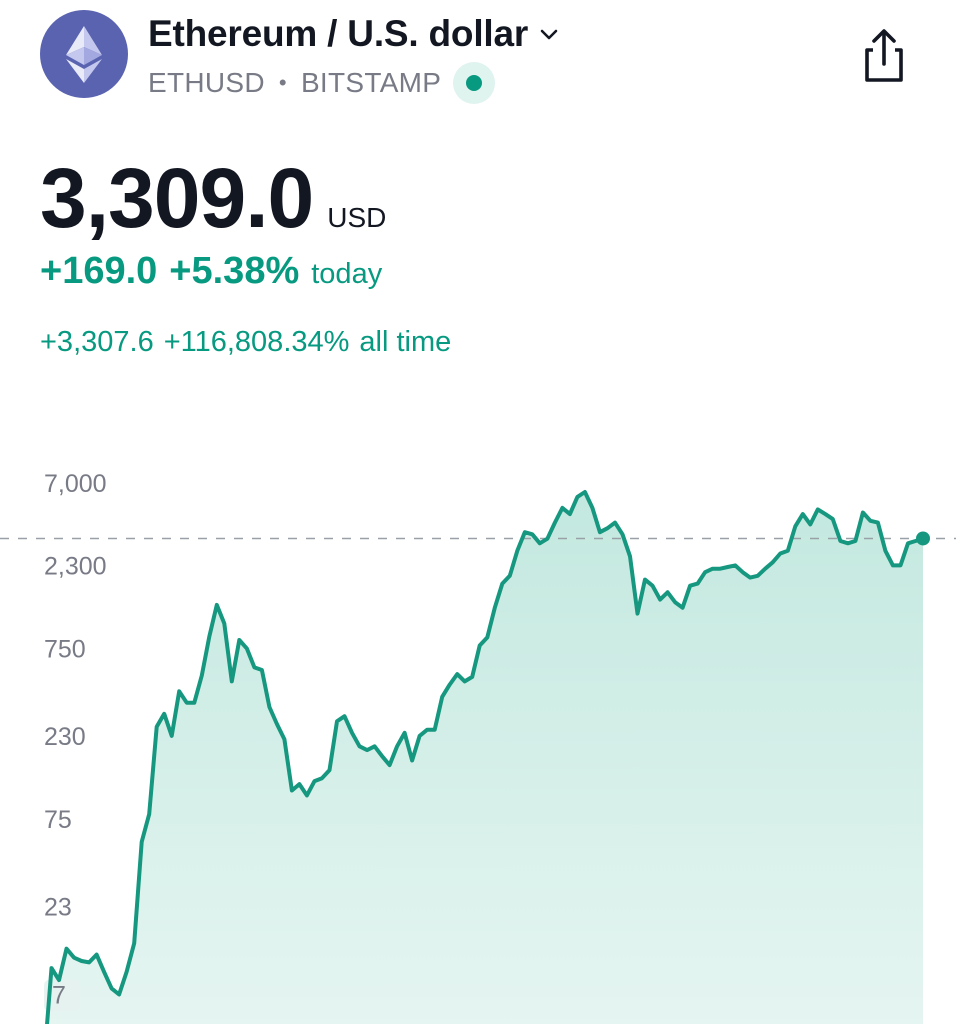 This screenshot has width=956, height=1024. Describe the element at coordinates (65, 737) in the screenshot. I see `y-tick-label: 230` at that location.